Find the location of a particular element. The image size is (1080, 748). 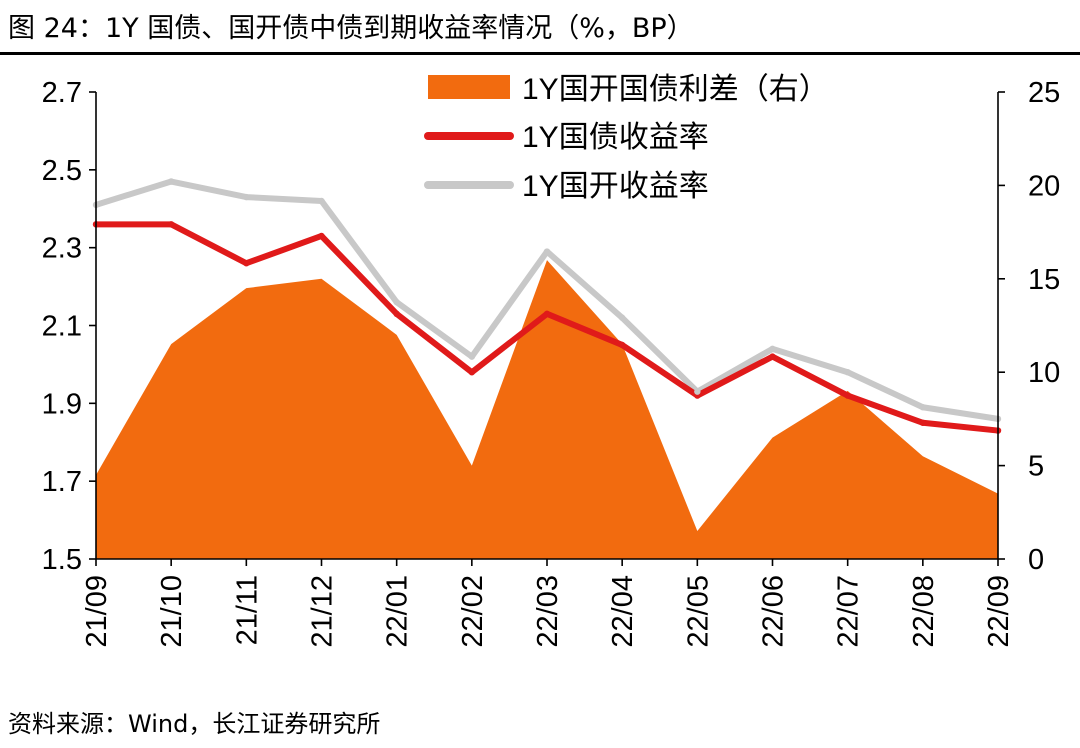

x-tick-label: 22/02 is located at coordinates (473, 611).